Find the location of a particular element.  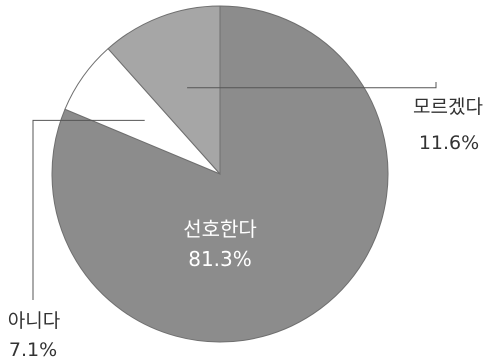

slice-label-moreugetda: 모르겠다 is located at coordinates (448, 107).